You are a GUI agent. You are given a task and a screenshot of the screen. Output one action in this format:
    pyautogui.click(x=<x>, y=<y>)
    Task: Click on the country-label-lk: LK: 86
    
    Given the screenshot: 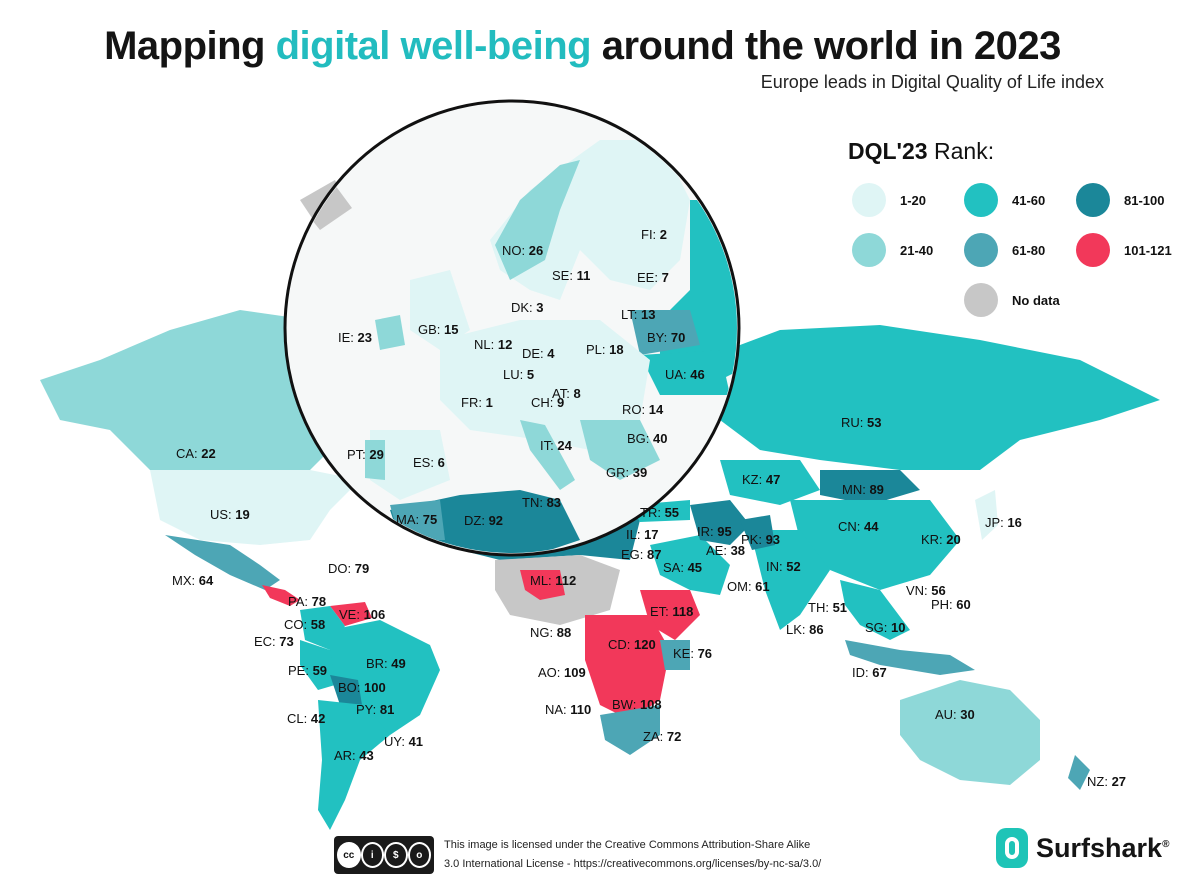 What is the action you would take?
    pyautogui.click(x=805, y=629)
    